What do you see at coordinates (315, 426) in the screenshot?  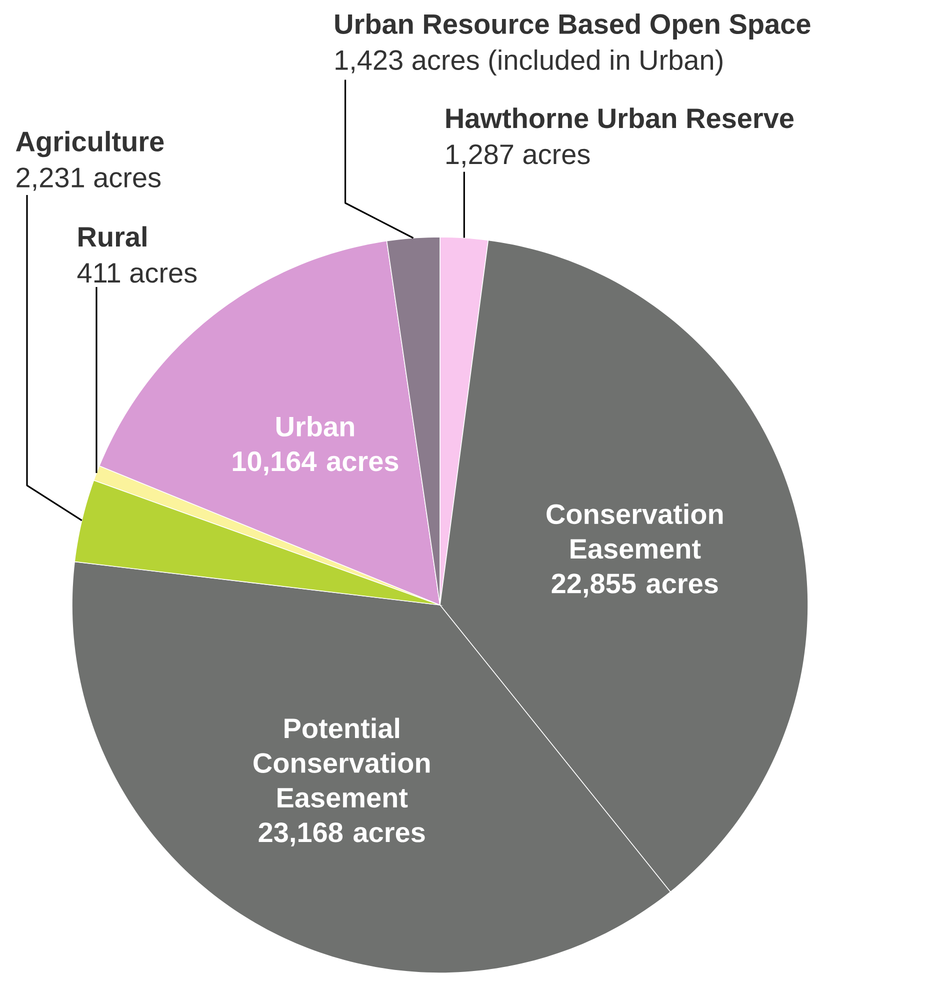 I see `slice-label: Urban` at bounding box center [315, 426].